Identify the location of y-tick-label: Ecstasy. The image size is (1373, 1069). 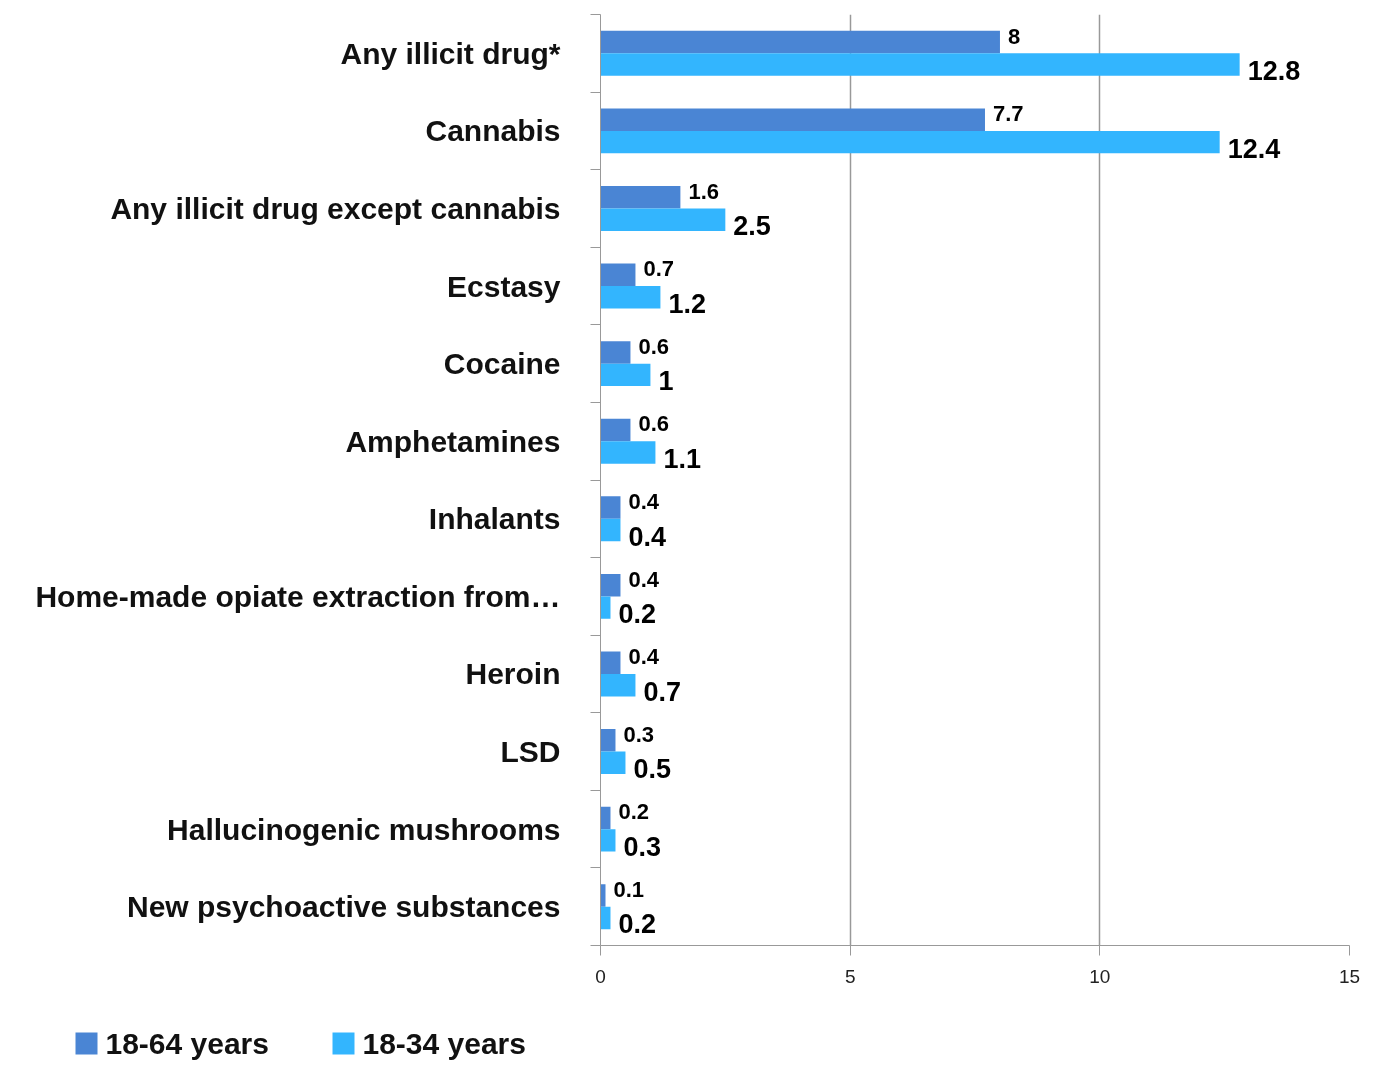
(504, 286).